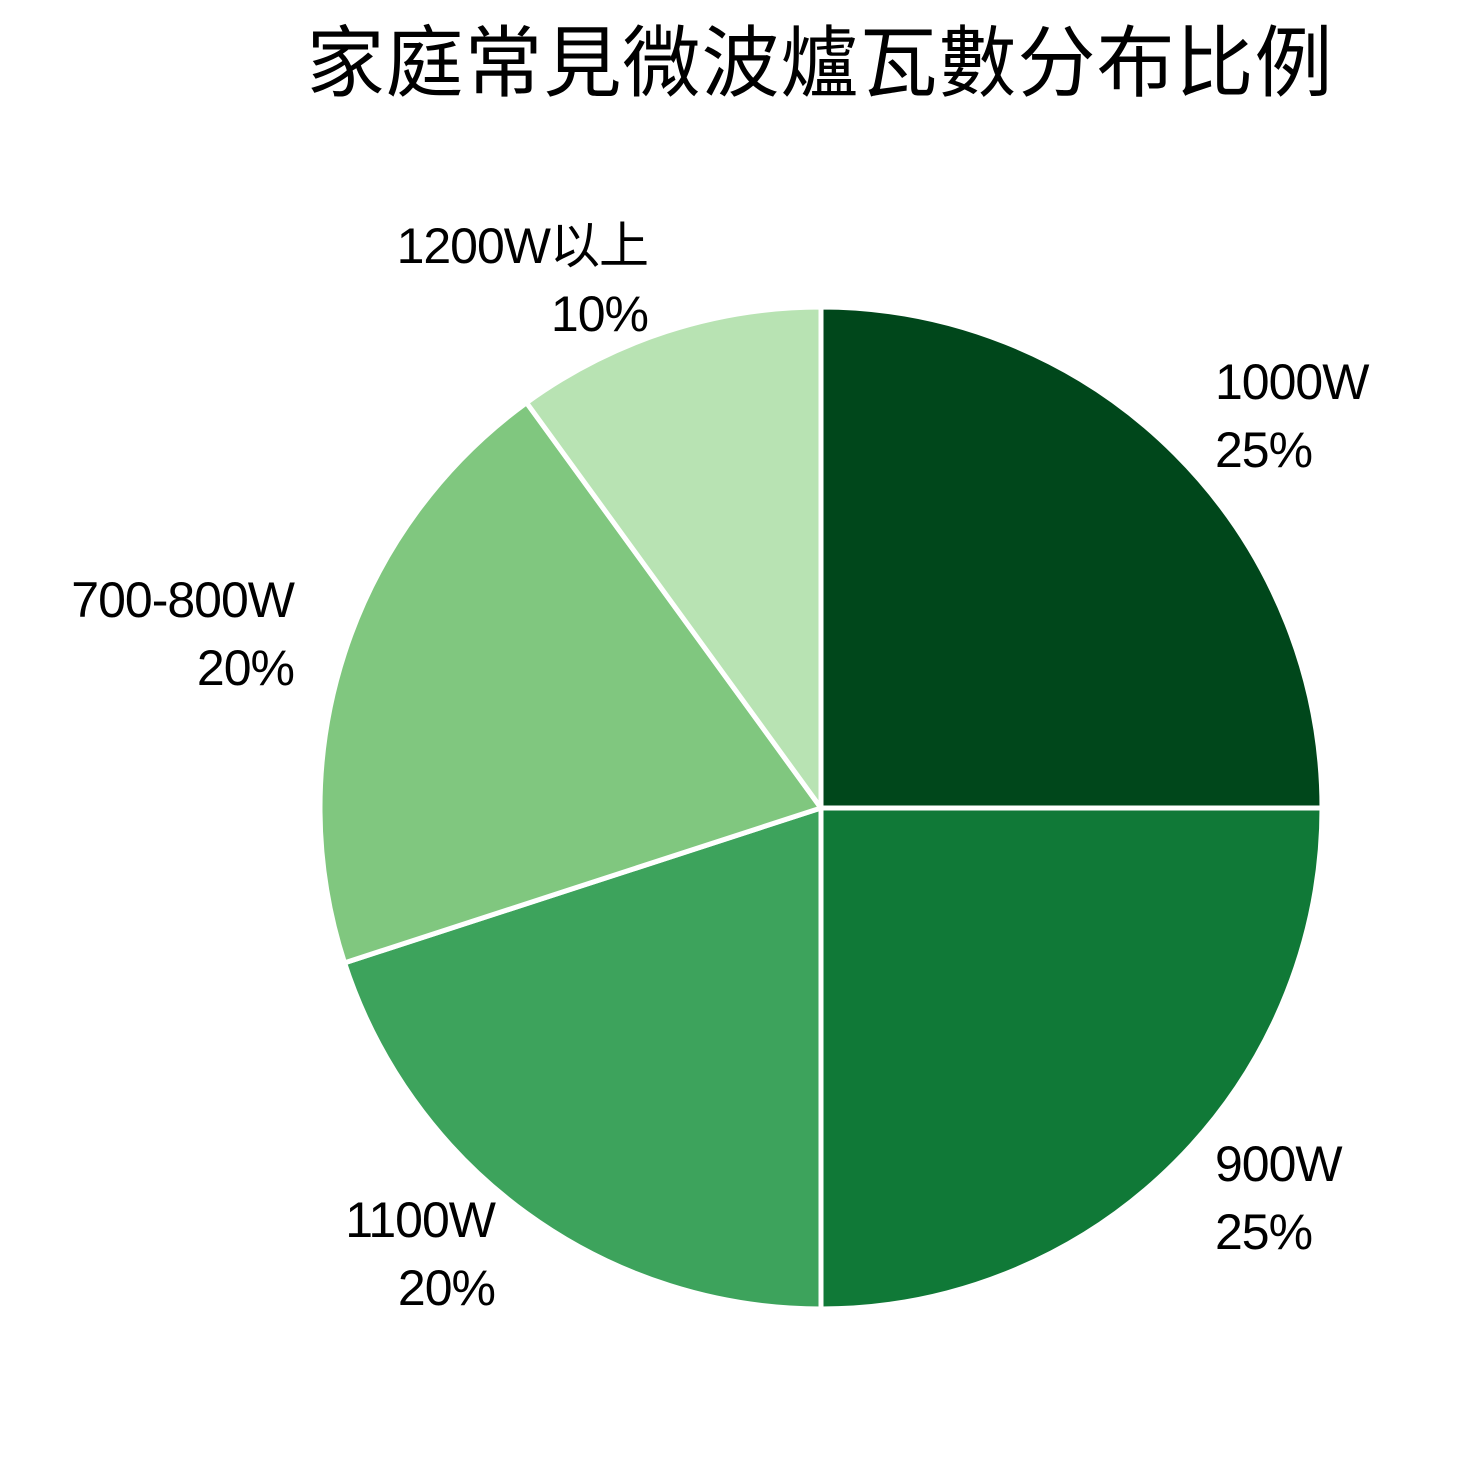  What do you see at coordinates (1292, 416) in the screenshot?
I see `label-1000w: 1000W 25%` at bounding box center [1292, 416].